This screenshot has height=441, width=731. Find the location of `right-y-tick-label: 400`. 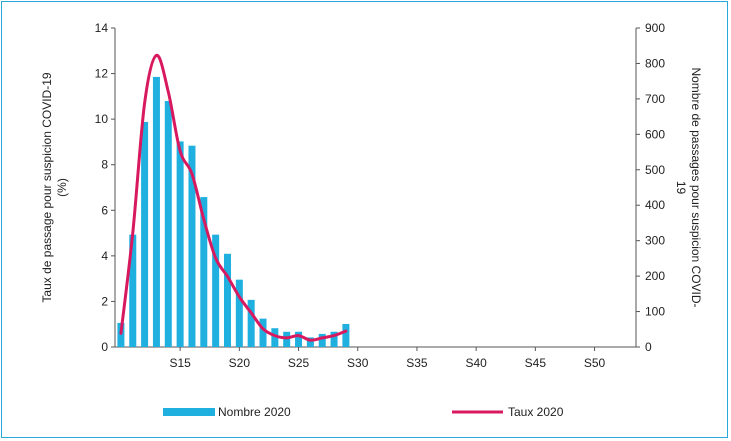

right-y-tick-label: 400 is located at coordinates (655, 205).